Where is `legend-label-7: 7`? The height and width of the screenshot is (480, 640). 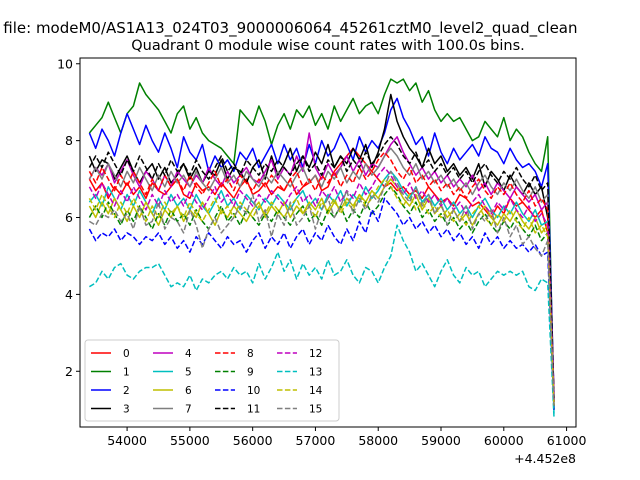 legend-label-7: 7 is located at coordinates (188, 410).